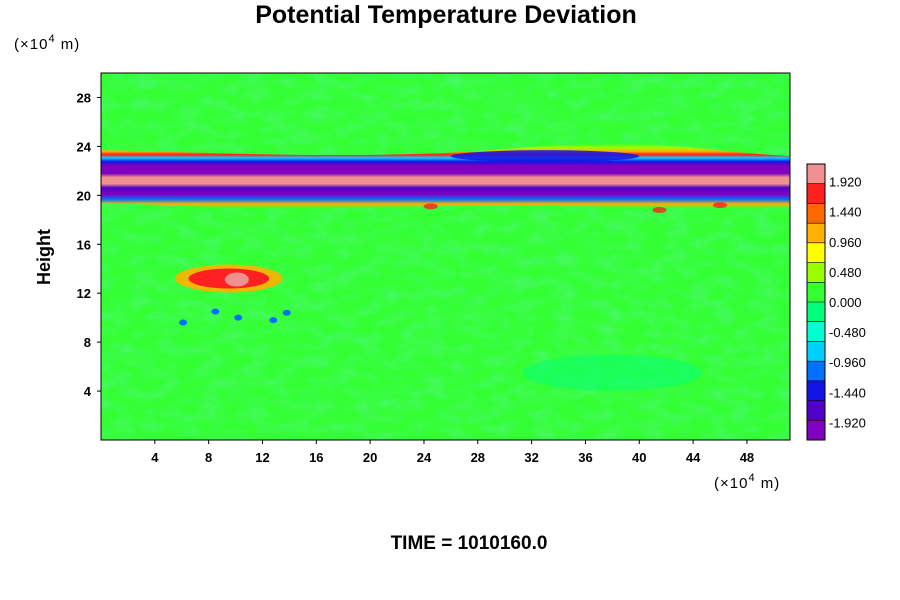  What do you see at coordinates (693, 457) in the screenshot?
I see `x-tick-label: 44` at bounding box center [693, 457].